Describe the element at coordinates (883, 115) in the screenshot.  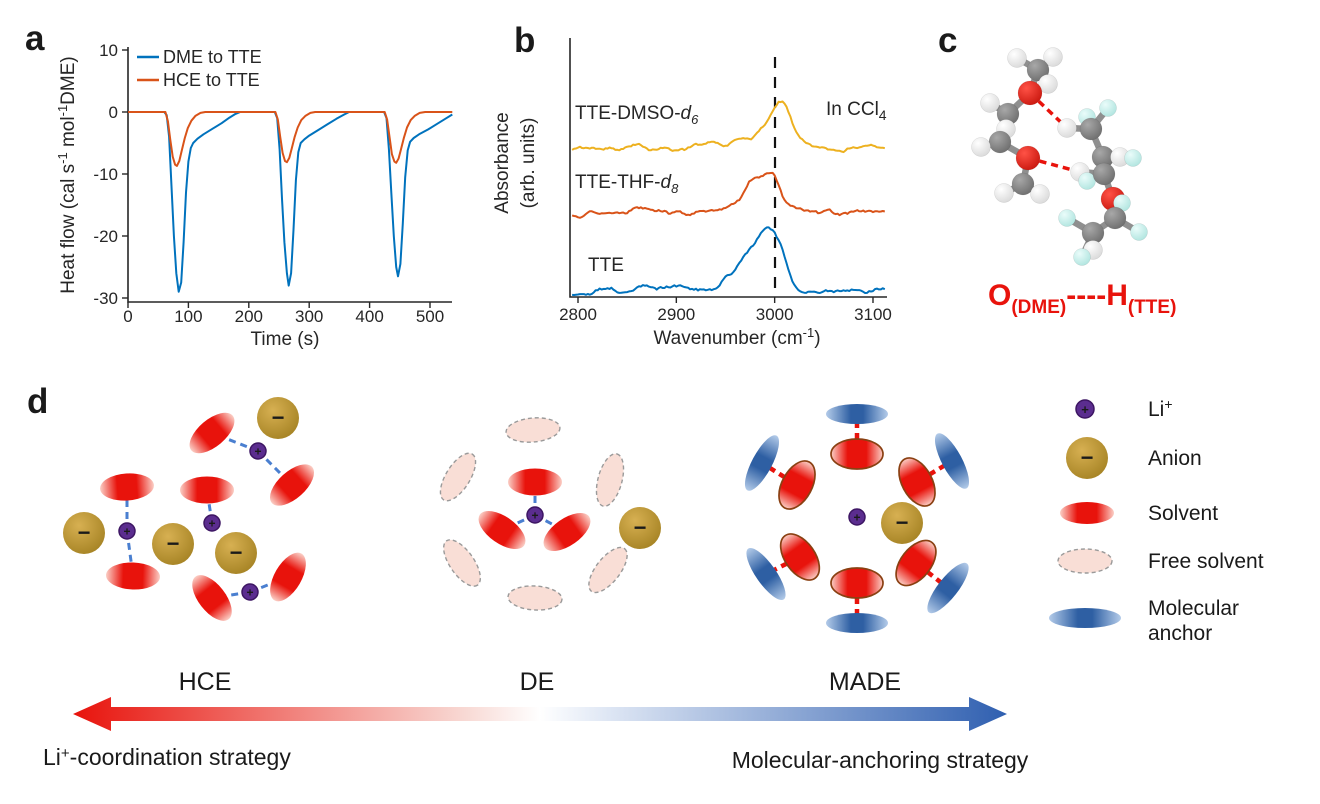
I see `anno-sub: 4` at that location.